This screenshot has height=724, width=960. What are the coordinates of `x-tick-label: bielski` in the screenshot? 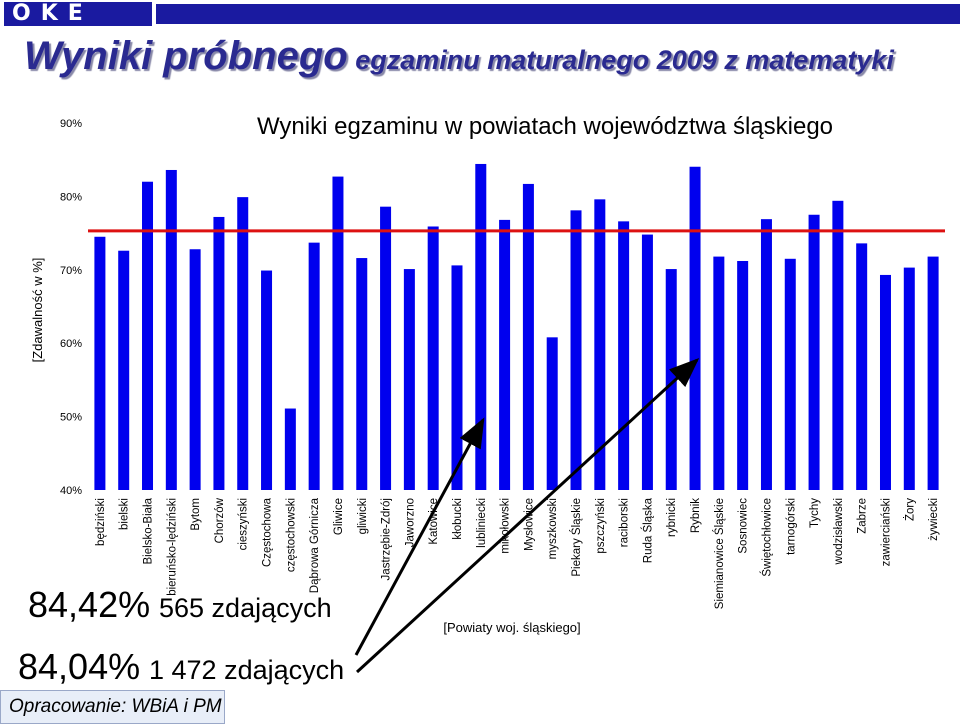 It's located at (125, 514).